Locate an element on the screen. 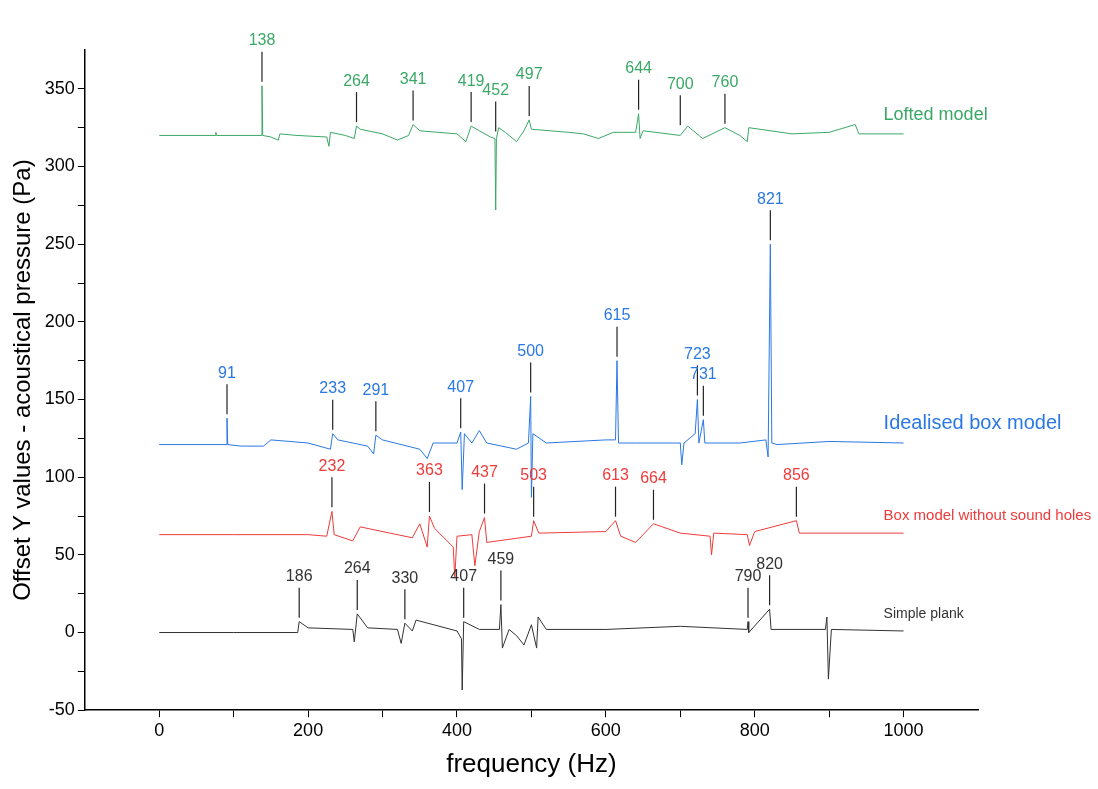 Image resolution: width=1098 pixels, height=789 pixels. annotation: 723 is located at coordinates (697, 353).